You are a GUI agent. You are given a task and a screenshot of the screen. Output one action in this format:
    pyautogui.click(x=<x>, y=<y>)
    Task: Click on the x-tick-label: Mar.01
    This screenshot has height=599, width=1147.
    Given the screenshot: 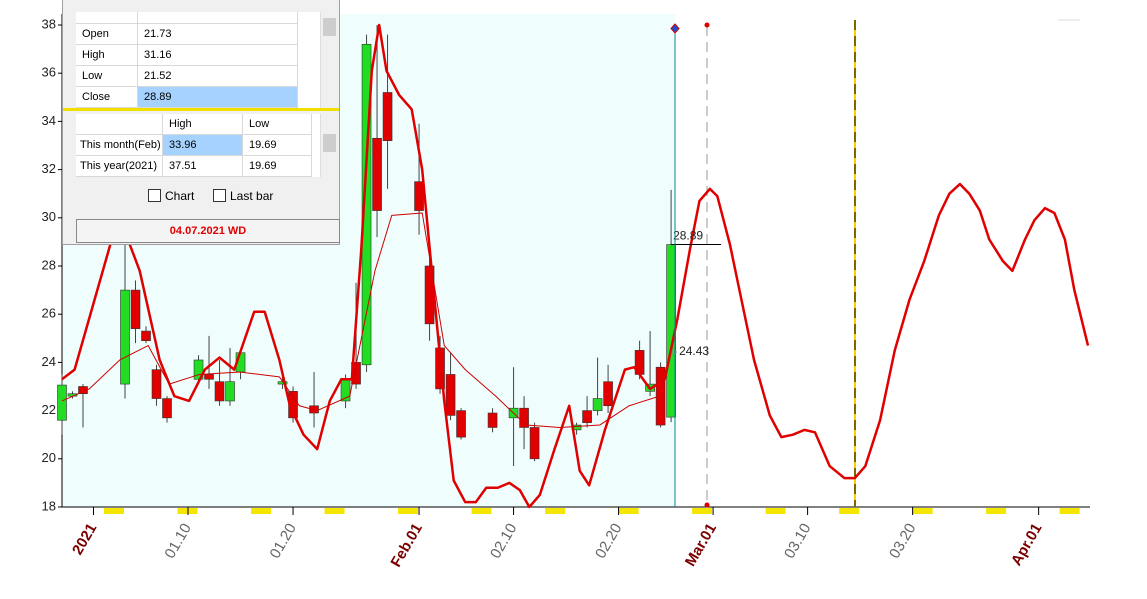 What is the action you would take?
    pyautogui.click(x=701, y=544)
    